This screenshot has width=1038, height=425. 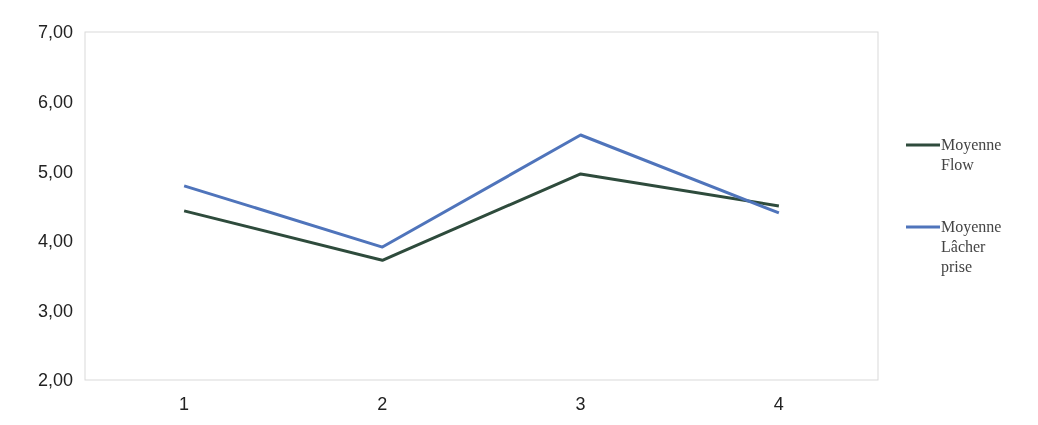 What do you see at coordinates (184, 404) in the screenshot?
I see `x-tick-label: 1` at bounding box center [184, 404].